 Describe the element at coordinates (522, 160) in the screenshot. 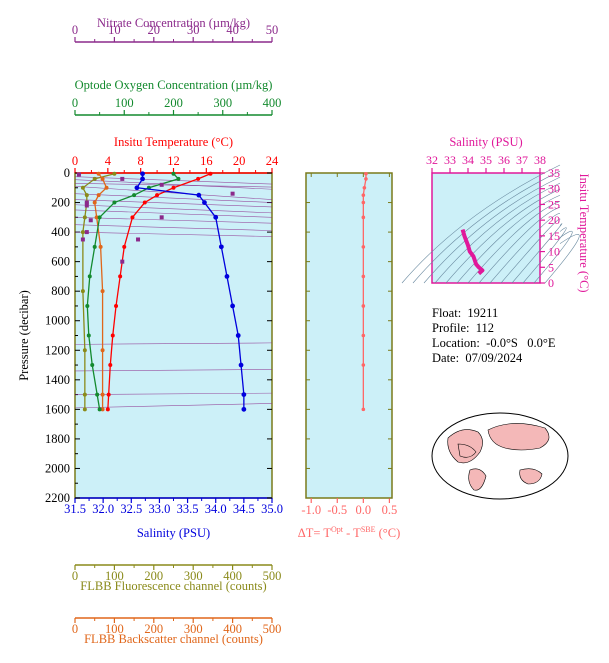

I see `ts-salinity-tick-label: 37` at that location.